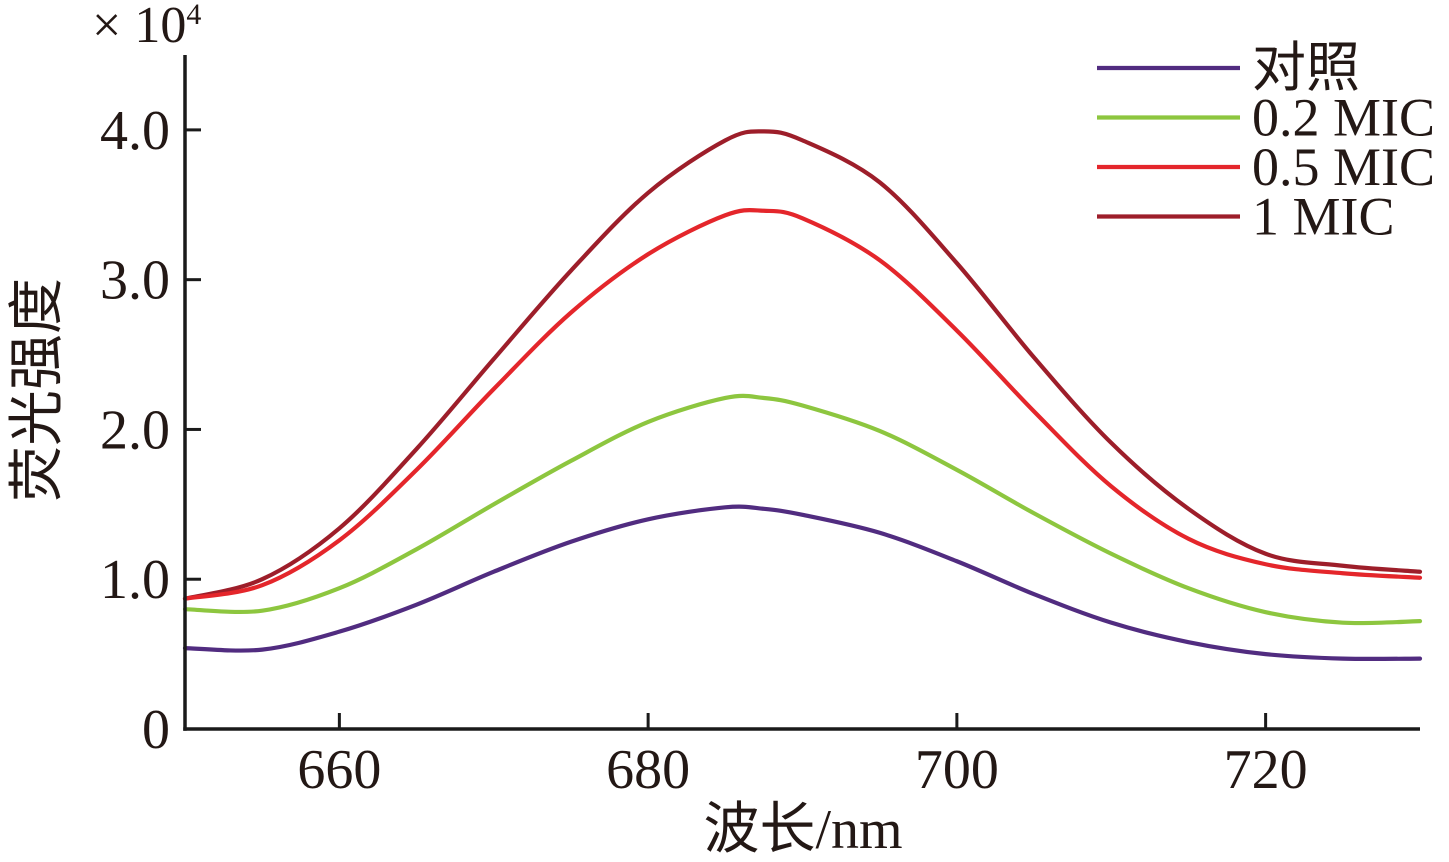 This screenshot has width=1449, height=862. Describe the element at coordinates (135, 430) in the screenshot. I see `y-tick-label: 2.0` at that location.